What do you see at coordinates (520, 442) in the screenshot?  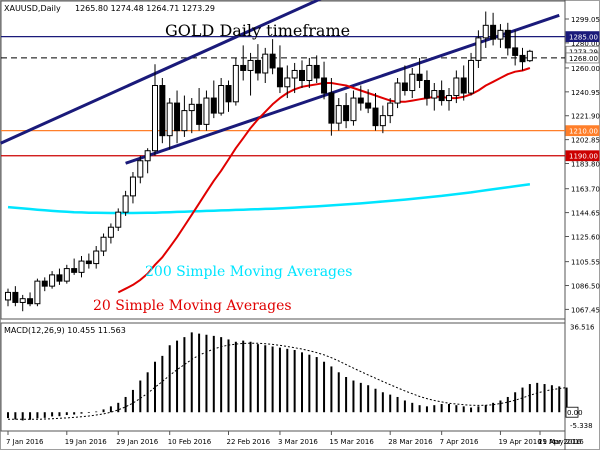 I see `date-tick-label: 19 Apr 2016` at bounding box center [520, 442].